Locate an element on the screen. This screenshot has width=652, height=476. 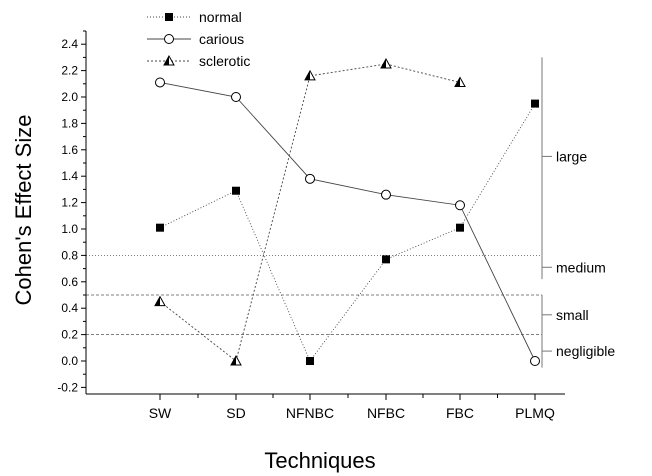
y-tick-label: 0.0 is located at coordinates (69, 361).